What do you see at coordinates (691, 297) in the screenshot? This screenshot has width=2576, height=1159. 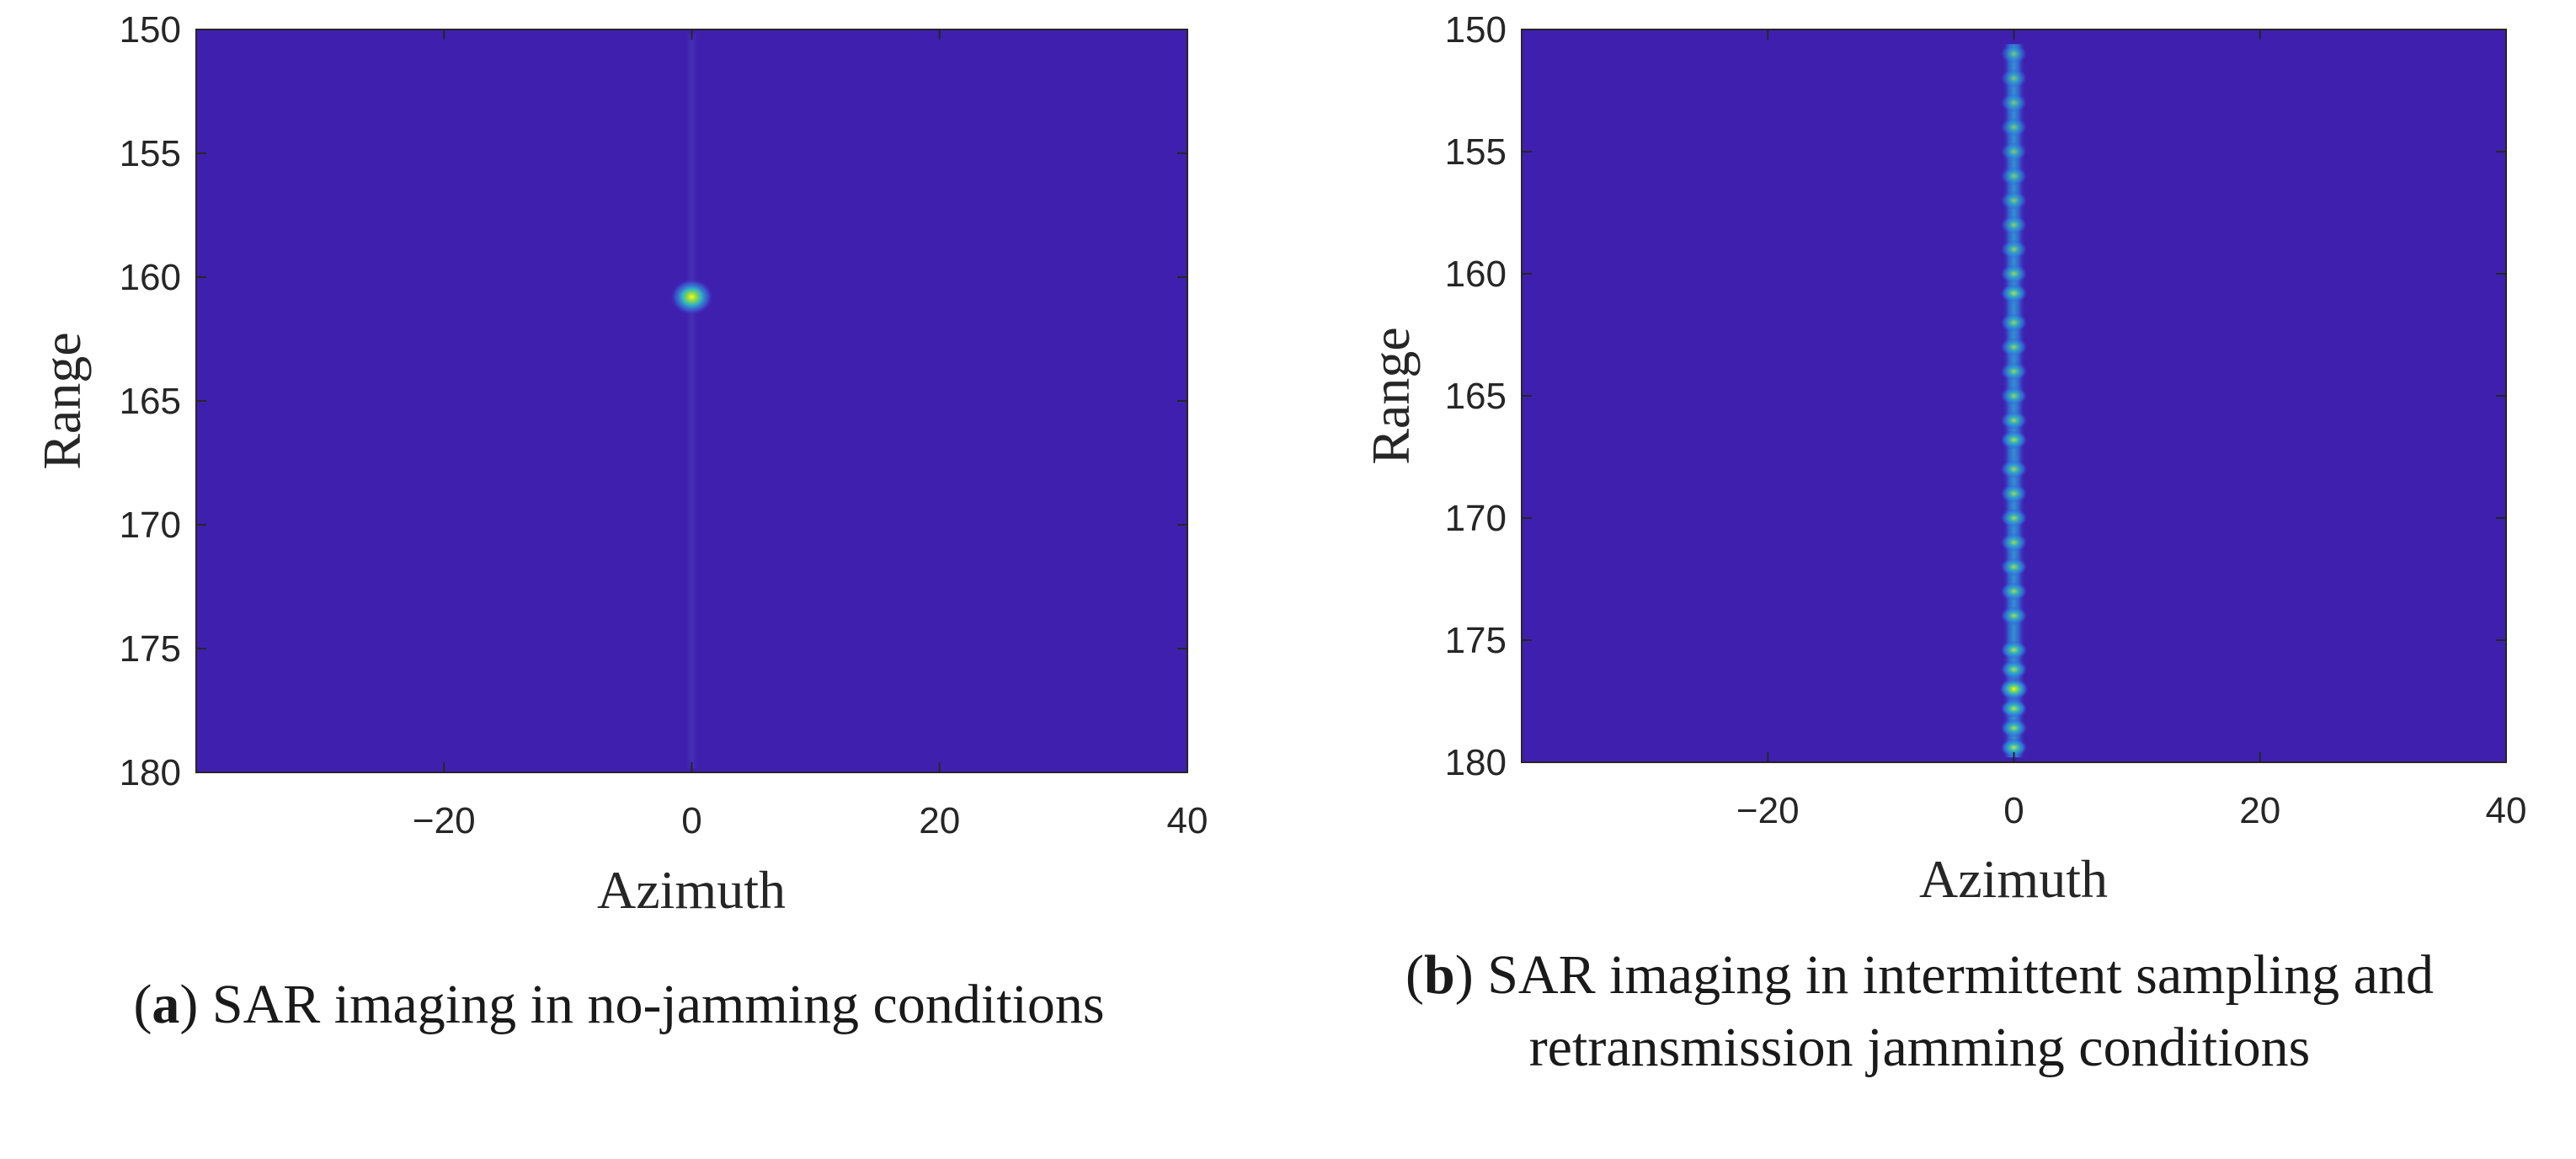 I see `point-target` at bounding box center [691, 297].